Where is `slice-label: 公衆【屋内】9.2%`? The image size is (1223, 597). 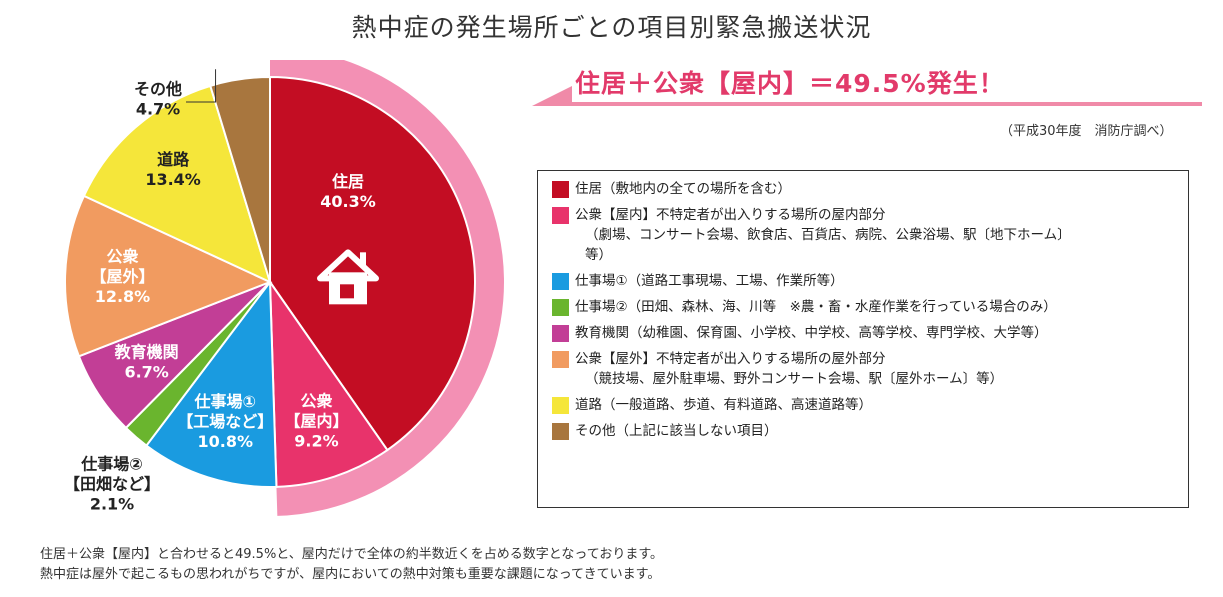 slice-label: 公衆【屋内】9.2% is located at coordinates (316, 421).